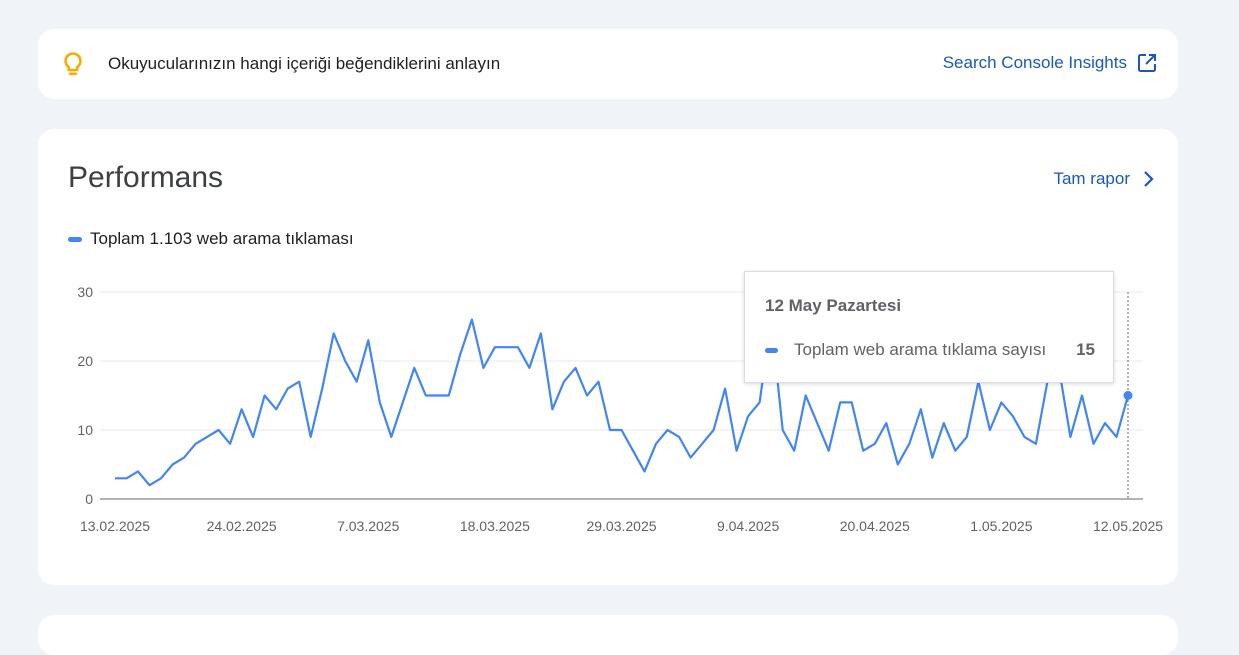  I want to click on search-console-insights-label: Search Console Insights, so click(1034, 62).